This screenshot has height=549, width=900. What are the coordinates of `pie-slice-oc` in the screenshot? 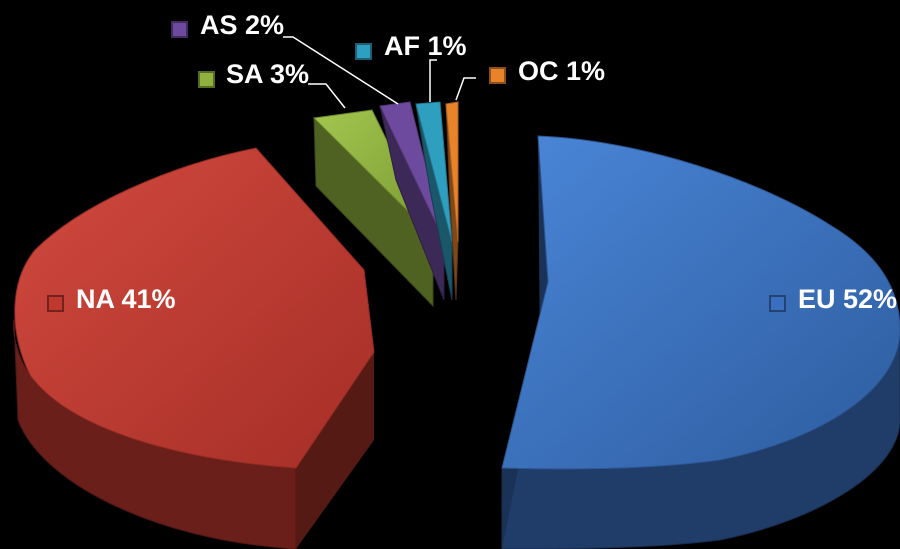 It's located at (452, 201).